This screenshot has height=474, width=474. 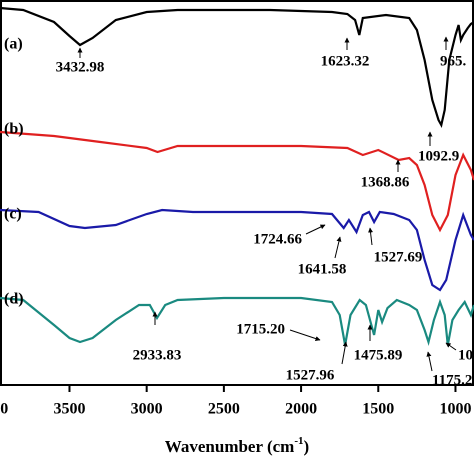 What do you see at coordinates (80, 67) in the screenshot?
I see `annotation: 3432.98` at bounding box center [80, 67].